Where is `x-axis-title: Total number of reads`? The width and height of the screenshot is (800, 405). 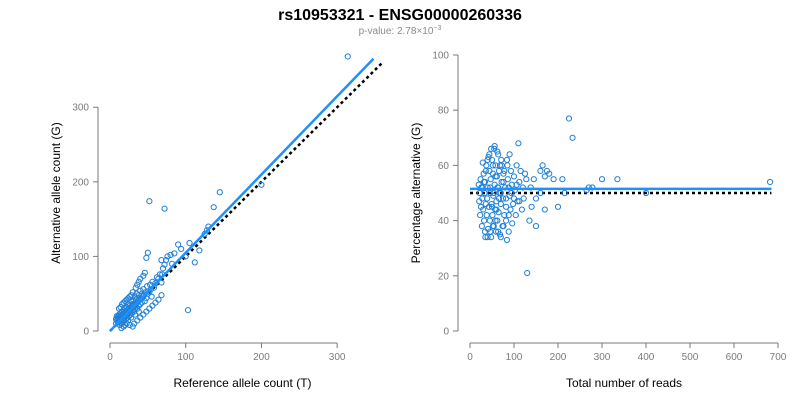
x-axis-title: Total number of reads is located at coordinates (624, 383).